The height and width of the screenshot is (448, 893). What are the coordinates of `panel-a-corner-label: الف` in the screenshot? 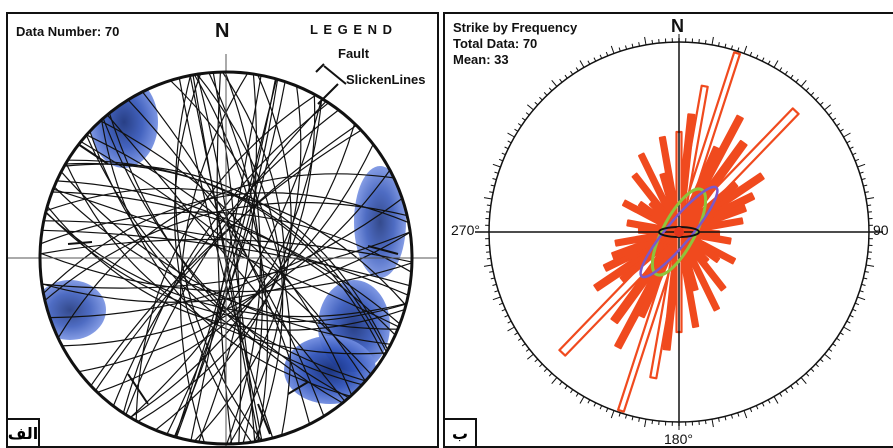 It's located at (24, 432).